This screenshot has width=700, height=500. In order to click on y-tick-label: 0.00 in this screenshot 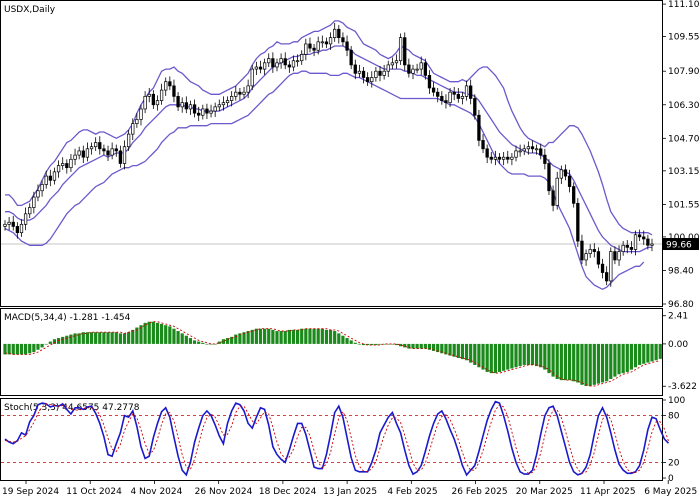, I will do `click(678, 345)`.